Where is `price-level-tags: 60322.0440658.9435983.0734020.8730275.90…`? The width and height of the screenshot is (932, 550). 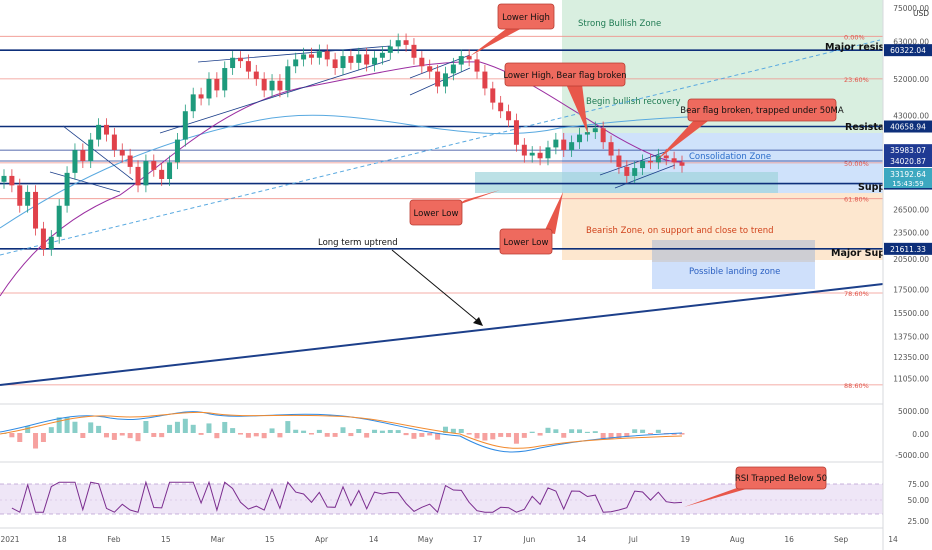 price-level-tags: 60322.0440658.9435983.0734020.8730275.90… is located at coordinates (908, 149).